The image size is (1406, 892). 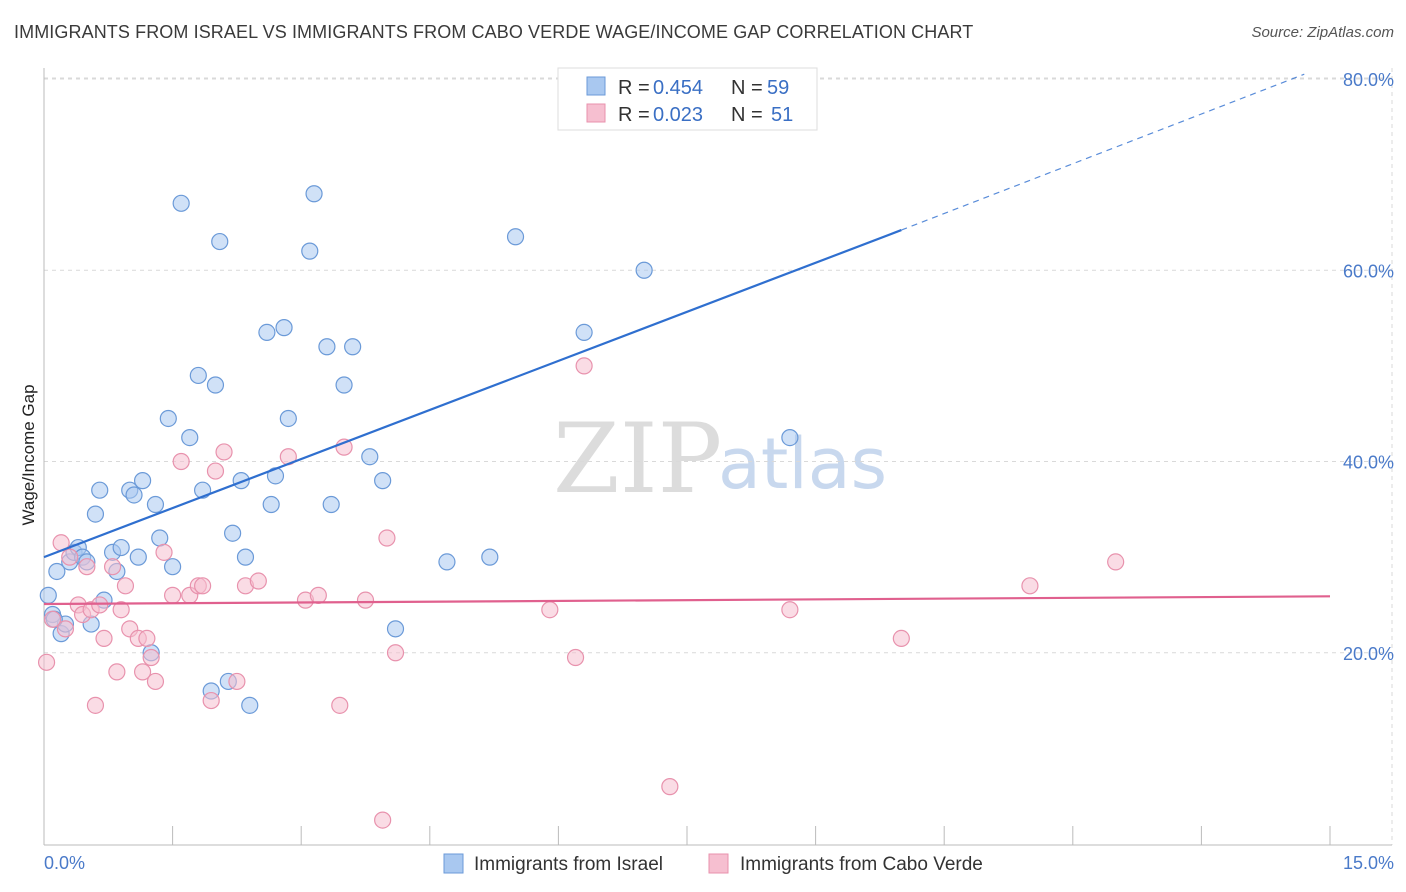 What do you see at coordinates (802, 464) in the screenshot?
I see `watermark-atlas: atlas` at bounding box center [802, 464].